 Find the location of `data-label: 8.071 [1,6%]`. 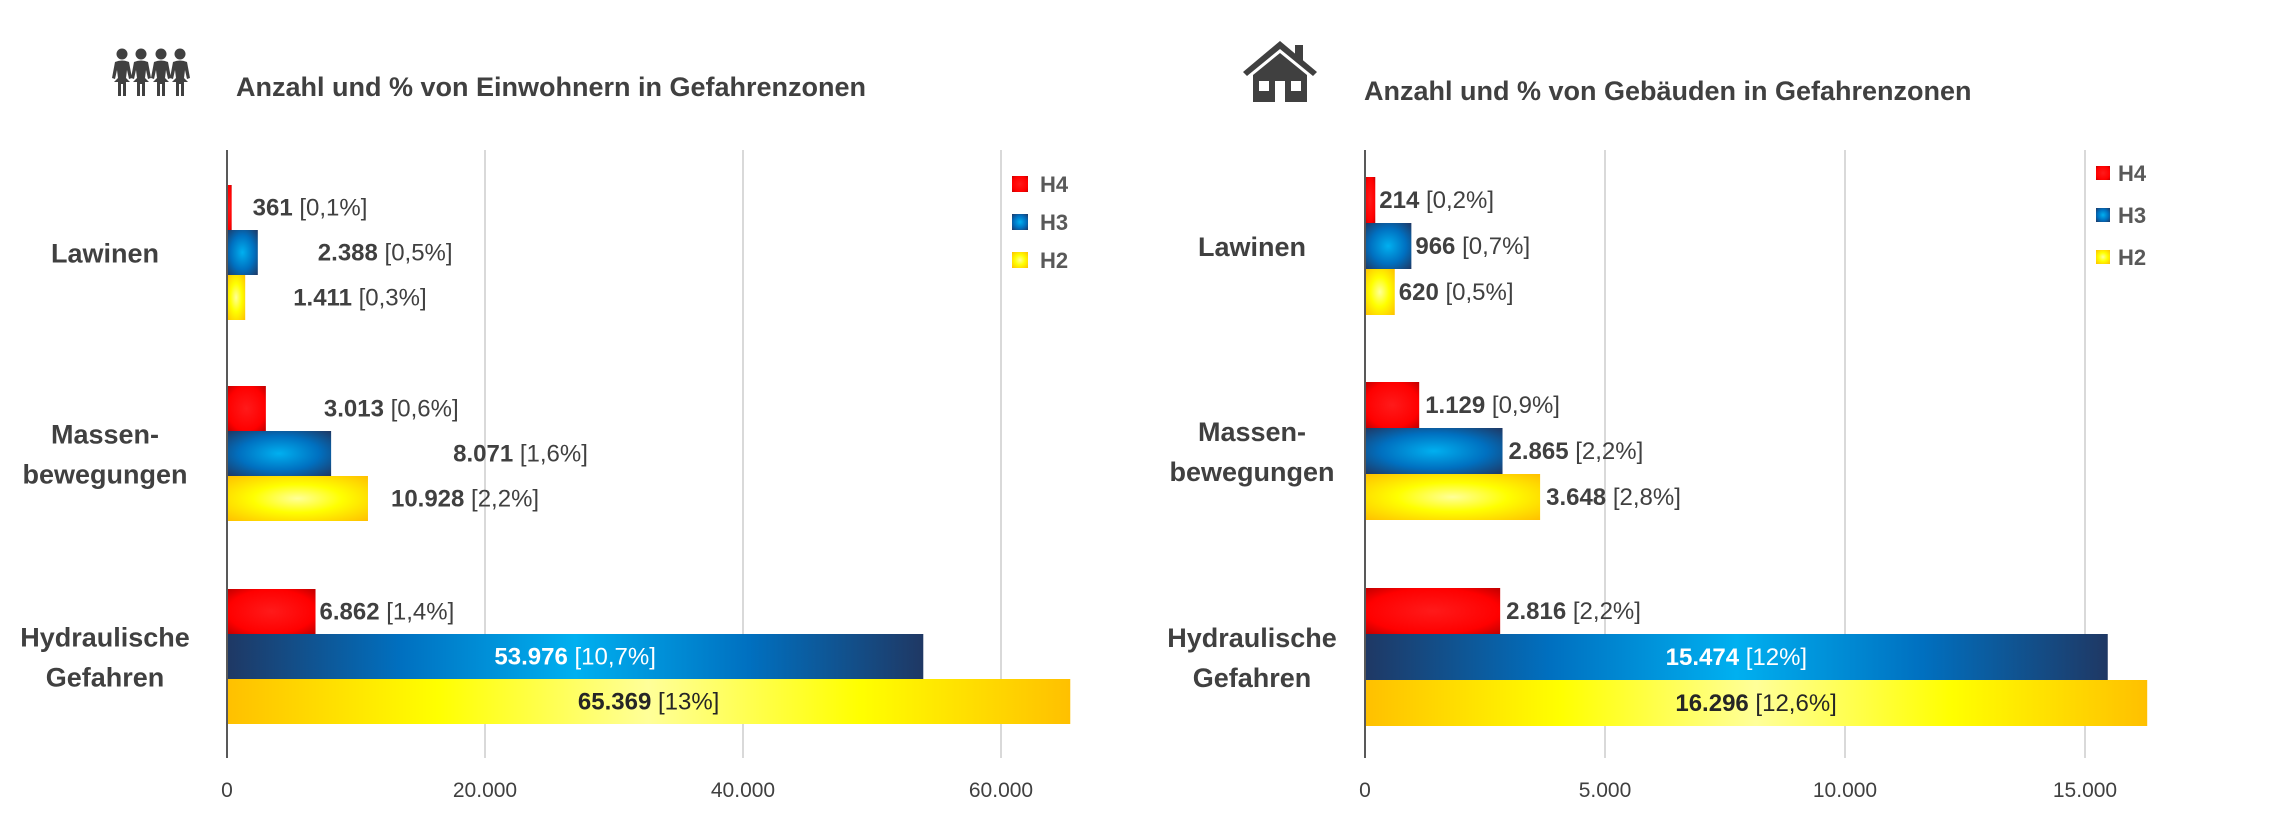

data-label: 8.071 [1,6%] is located at coordinates (520, 454).